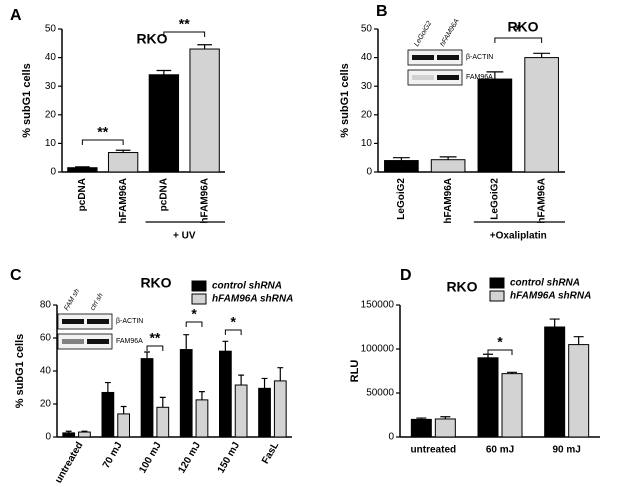  Describe the element at coordinates (406, 275) in the screenshot. I see `panel-letter: D` at that location.